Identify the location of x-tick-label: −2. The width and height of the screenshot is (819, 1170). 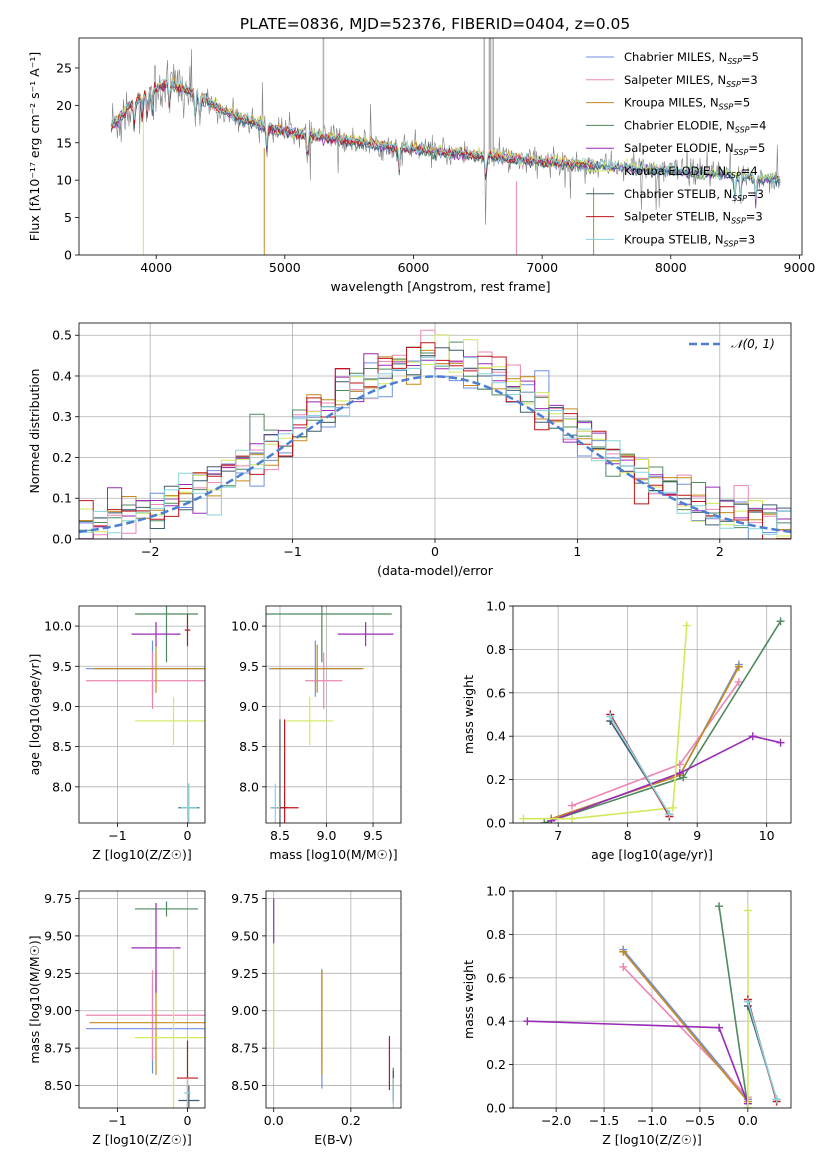
(150, 551).